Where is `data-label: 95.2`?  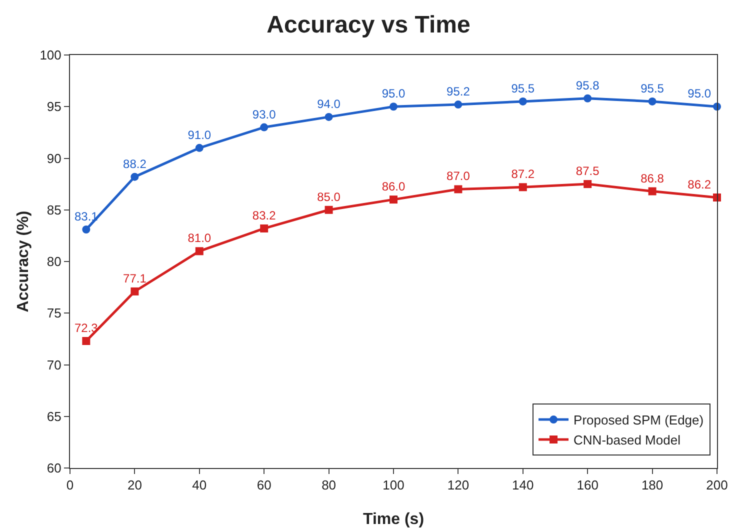
data-label: 95.2 is located at coordinates (458, 91).